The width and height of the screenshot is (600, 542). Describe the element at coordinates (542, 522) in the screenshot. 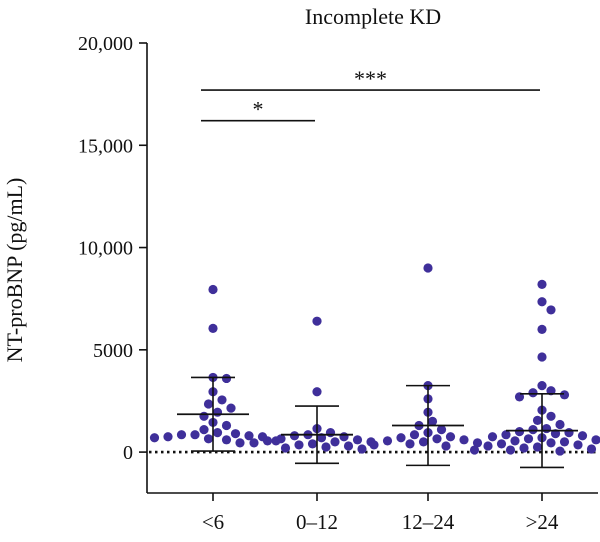

I see `x-tick-label: >24` at that location.